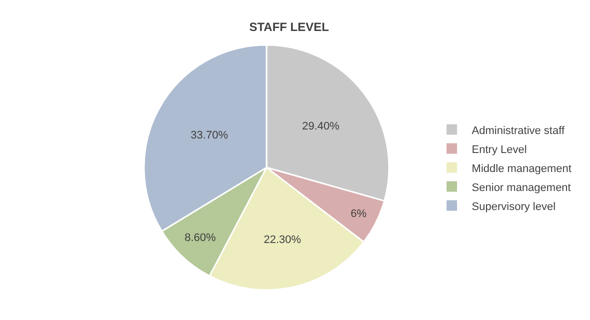 The image size is (590, 320). What do you see at coordinates (283, 240) in the screenshot?
I see `data-label: 22.30%` at bounding box center [283, 240].